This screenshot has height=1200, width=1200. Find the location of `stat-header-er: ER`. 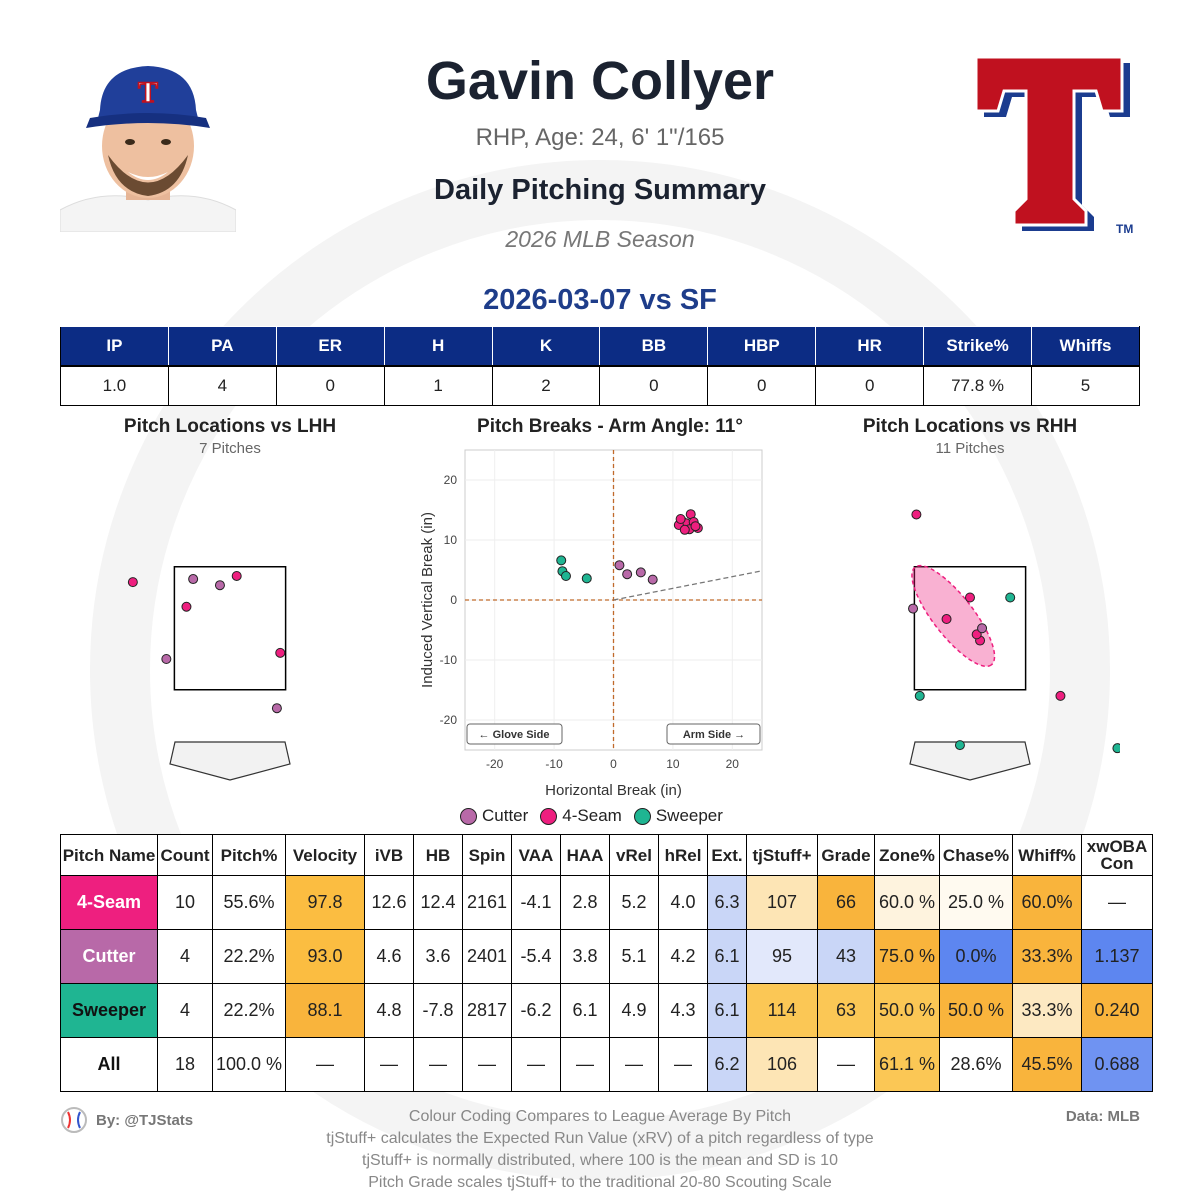

stat-header-er: ER is located at coordinates (330, 346).